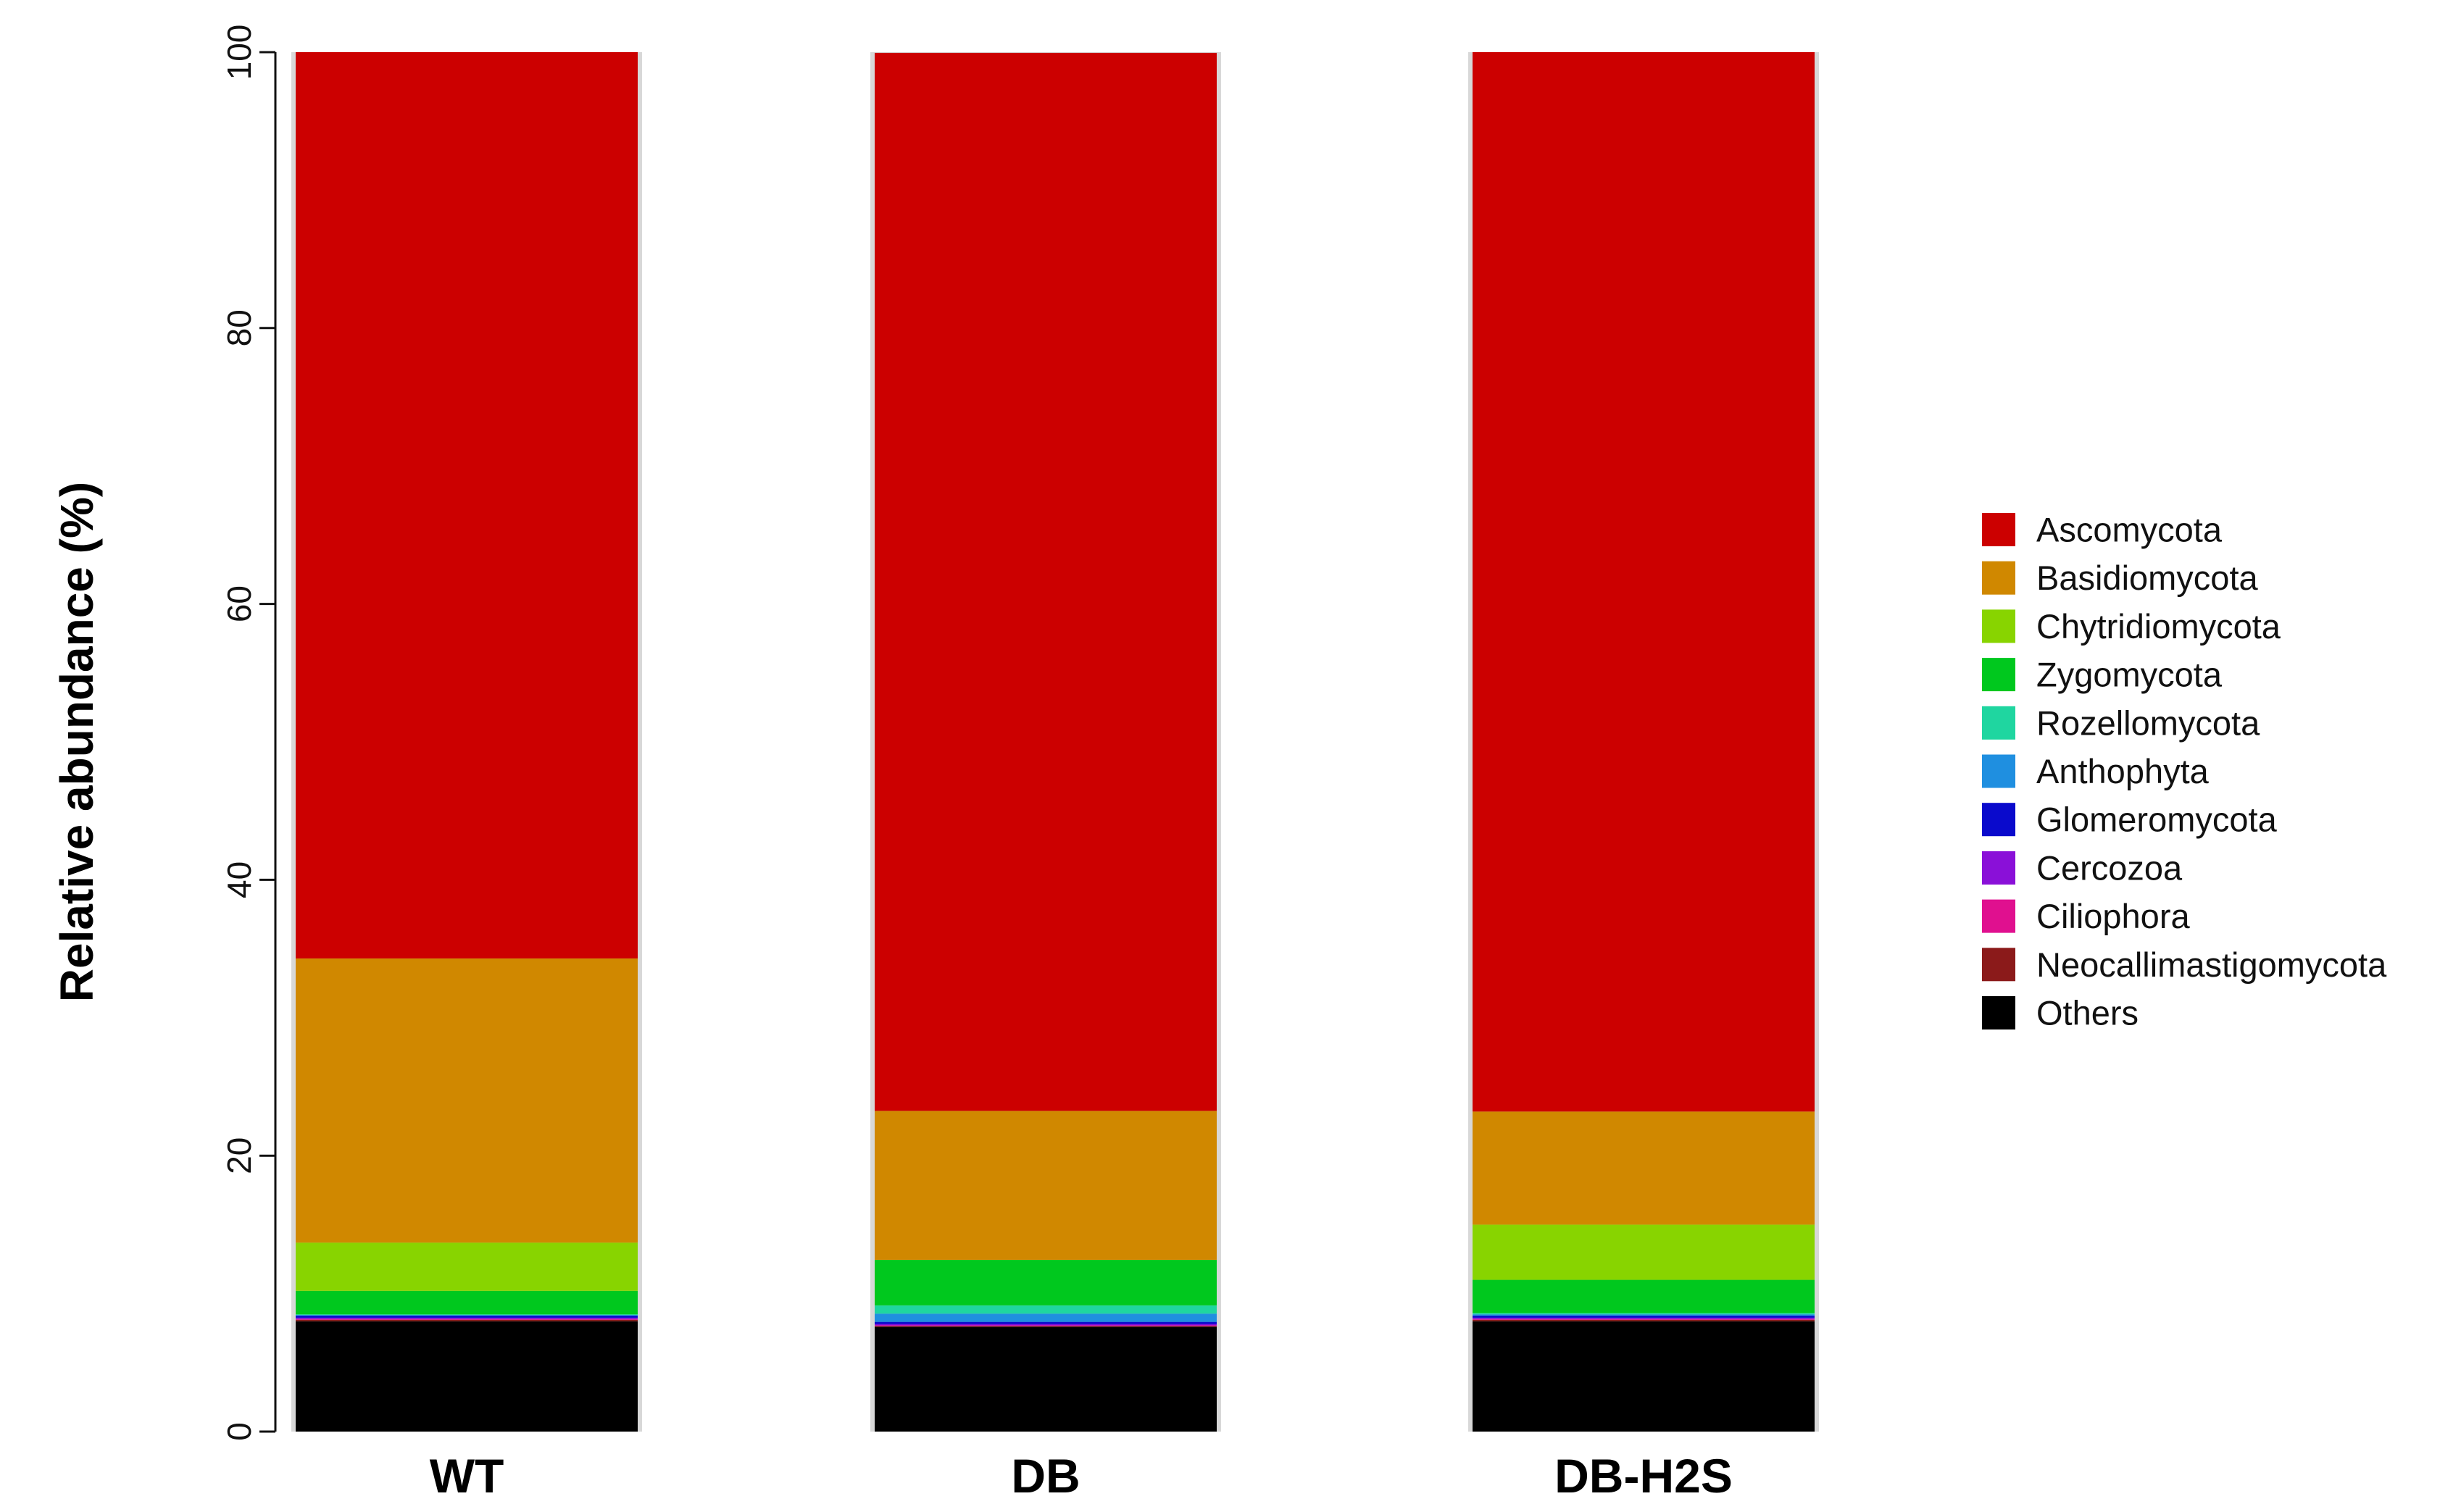 The width and height of the screenshot is (2461, 1512). I want to click on y-tick-label: 0, so click(239, 1431).